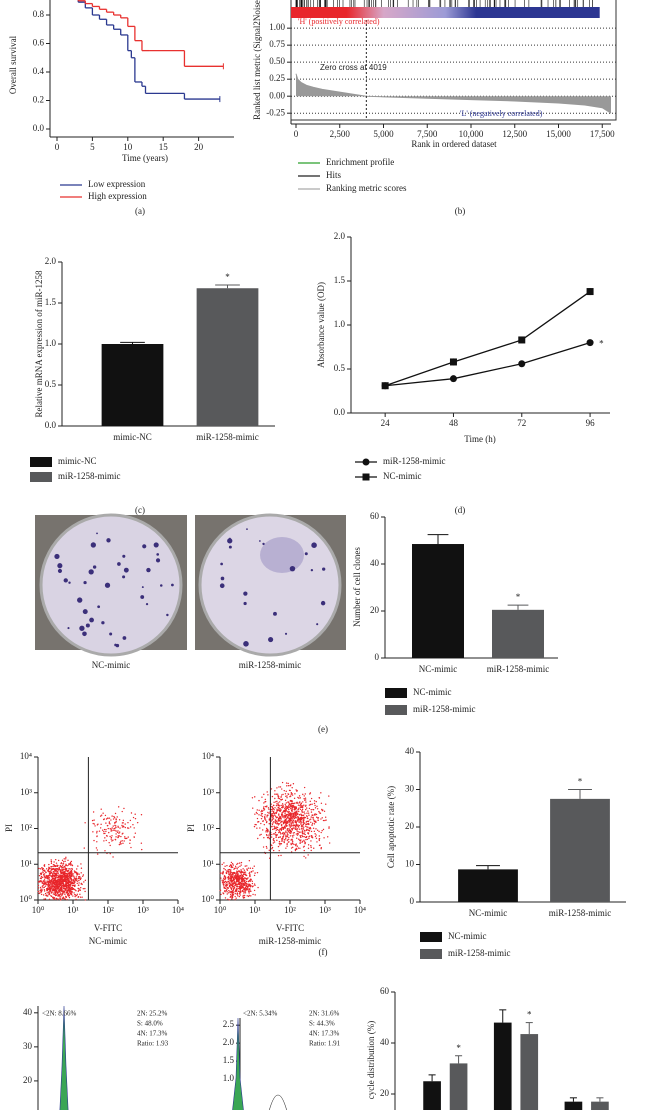 This screenshot has width=646, height=1110. I want to click on series-line, so click(487, 339).